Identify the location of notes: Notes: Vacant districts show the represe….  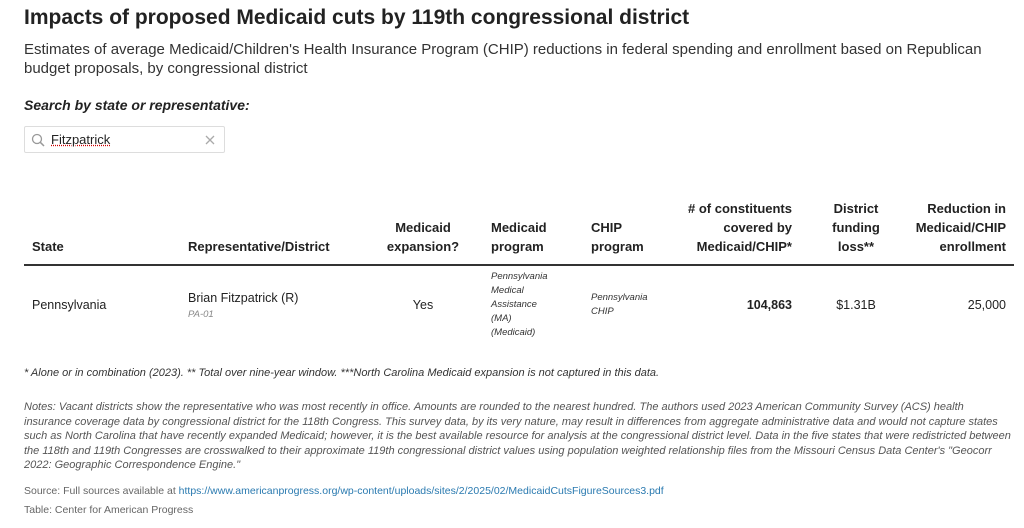
(517, 436).